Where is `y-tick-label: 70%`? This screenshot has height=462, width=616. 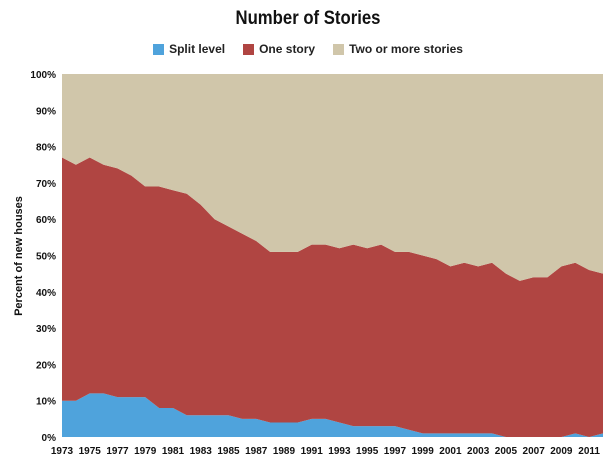 y-tick-label: 70% is located at coordinates (46, 184).